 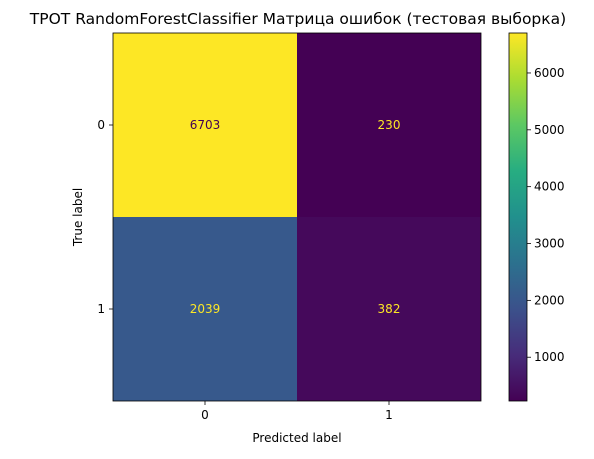 I want to click on cell-value-label-0-0: 6703, so click(x=205, y=125).